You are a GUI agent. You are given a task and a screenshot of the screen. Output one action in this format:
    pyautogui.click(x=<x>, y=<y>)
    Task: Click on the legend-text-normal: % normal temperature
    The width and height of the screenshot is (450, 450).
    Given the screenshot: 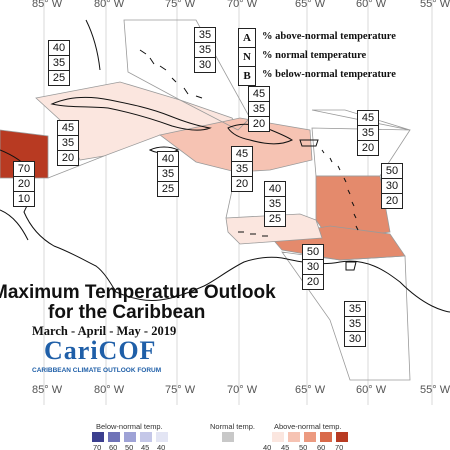 What is the action you would take?
    pyautogui.click(x=314, y=55)
    